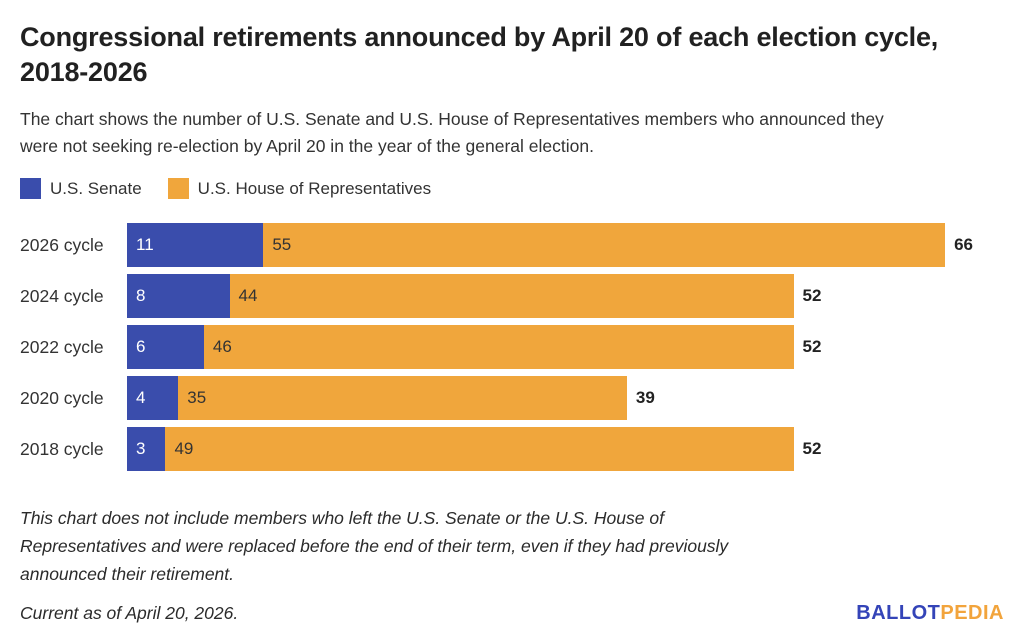  What do you see at coordinates (62, 295) in the screenshot?
I see `category-label: 2024 cycle` at bounding box center [62, 295].